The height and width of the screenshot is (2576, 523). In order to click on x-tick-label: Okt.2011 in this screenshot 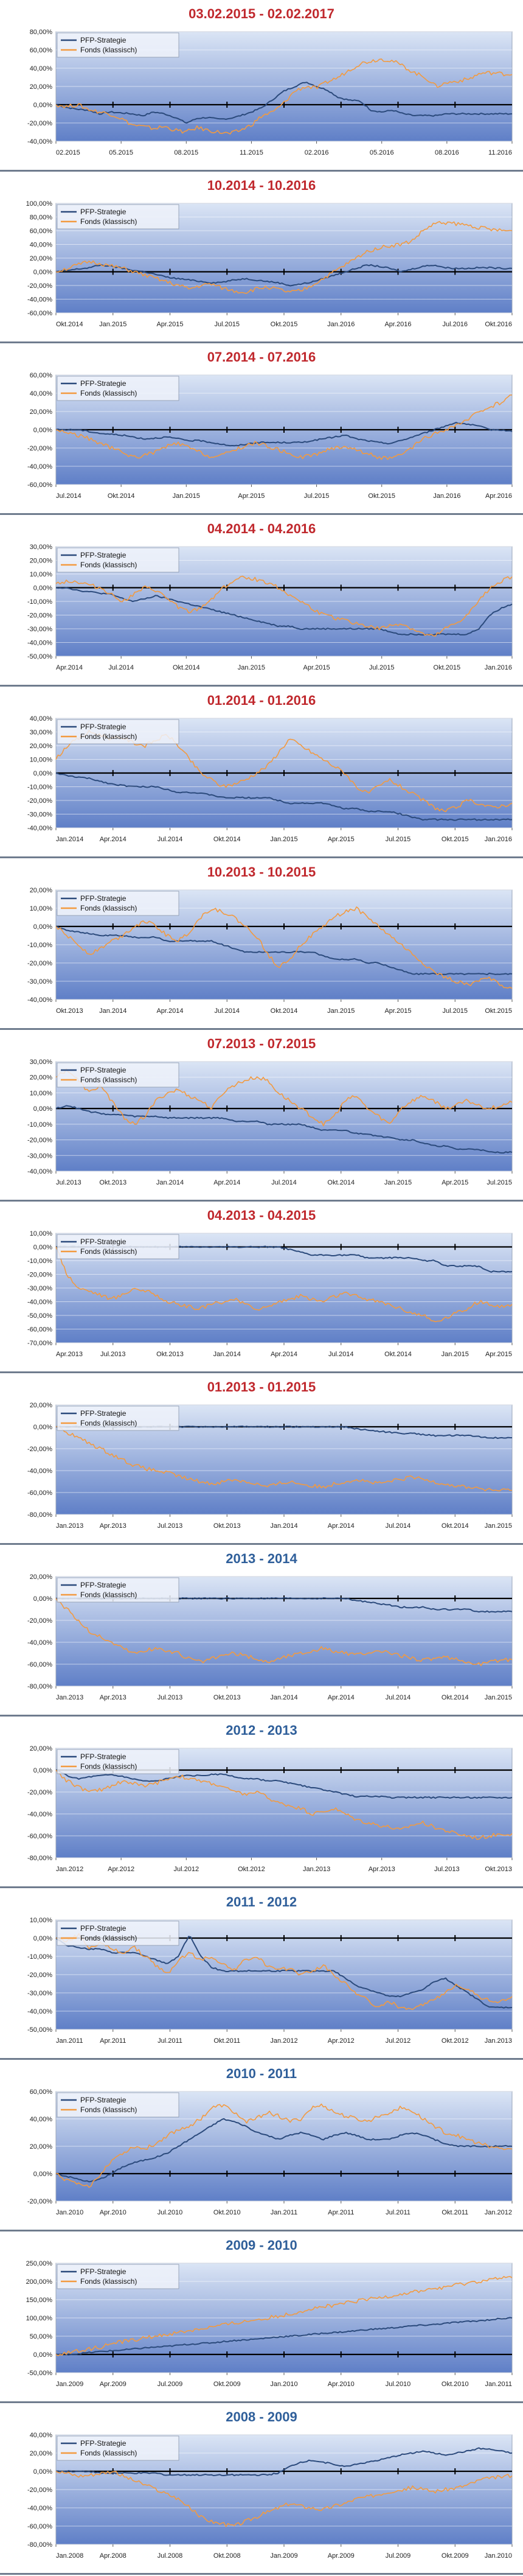, I will do `click(455, 2212)`.